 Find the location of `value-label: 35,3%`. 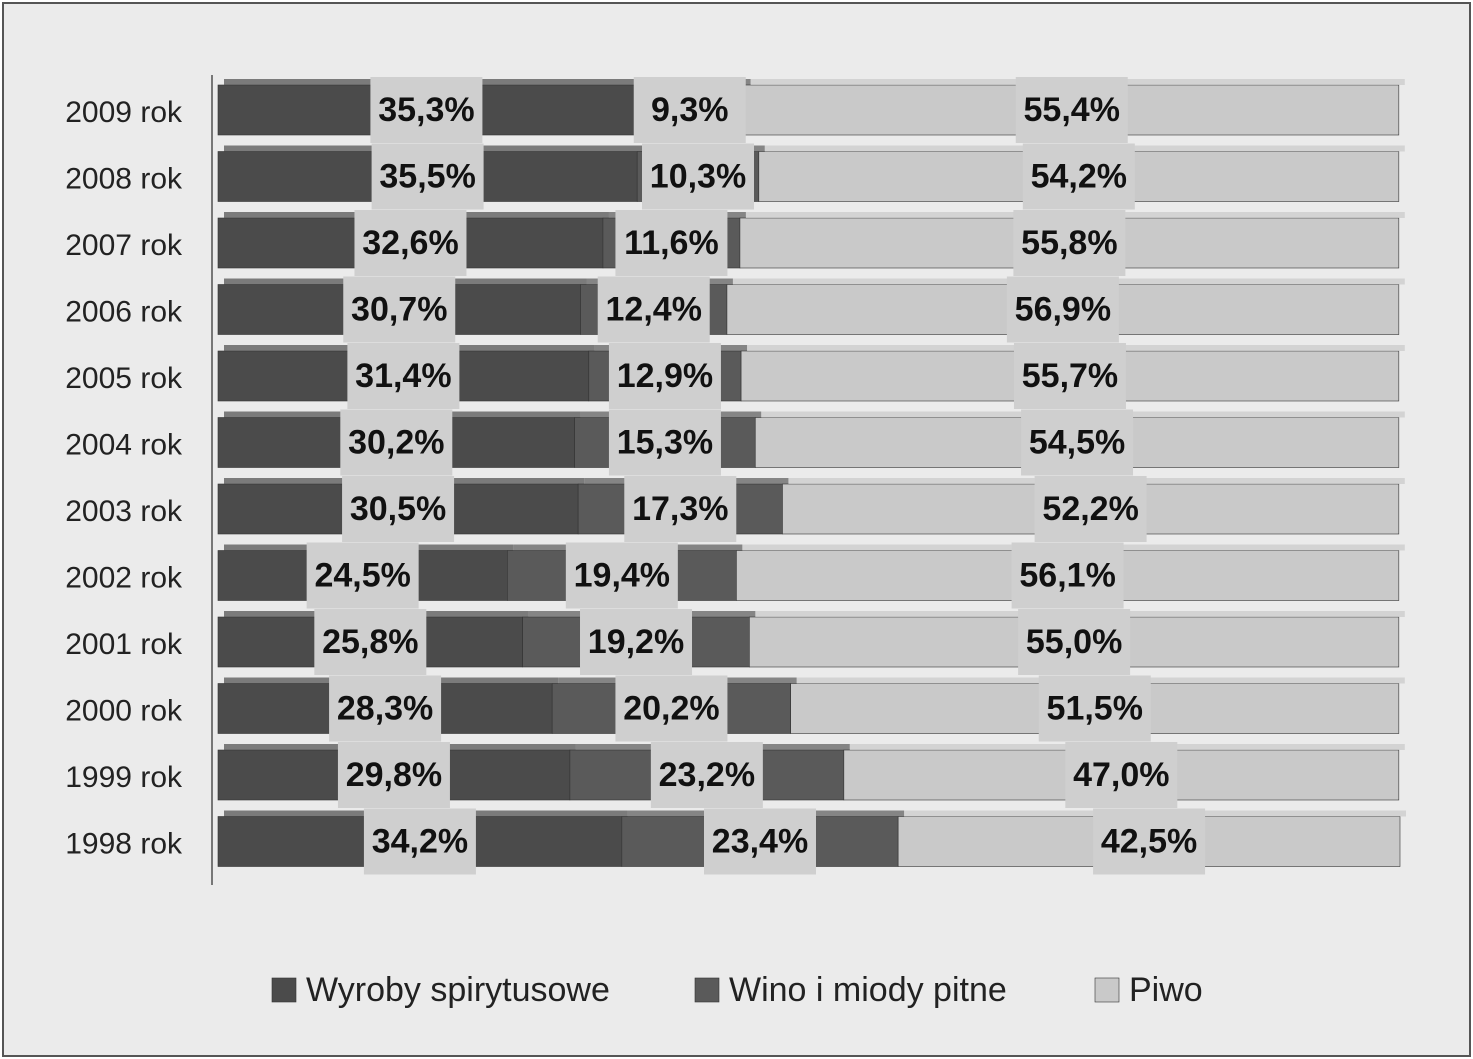

value-label: 35,3% is located at coordinates (426, 110).